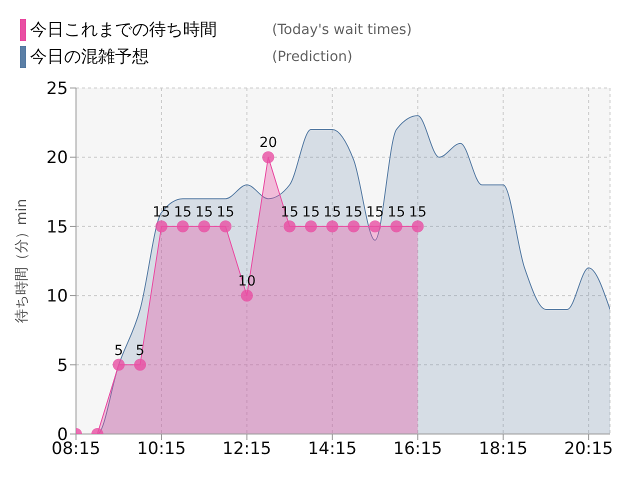  What do you see at coordinates (62, 366) in the screenshot?
I see `y-tick-label: 5` at bounding box center [62, 366].